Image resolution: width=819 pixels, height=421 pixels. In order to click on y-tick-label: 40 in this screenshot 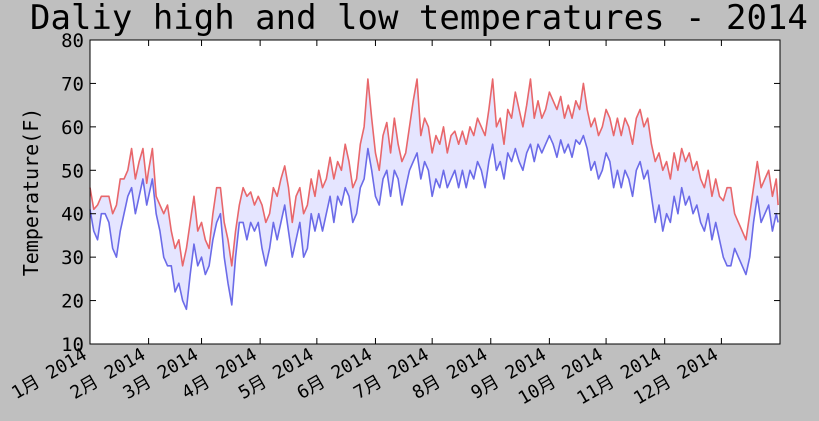, I will do `click(72, 215)`.